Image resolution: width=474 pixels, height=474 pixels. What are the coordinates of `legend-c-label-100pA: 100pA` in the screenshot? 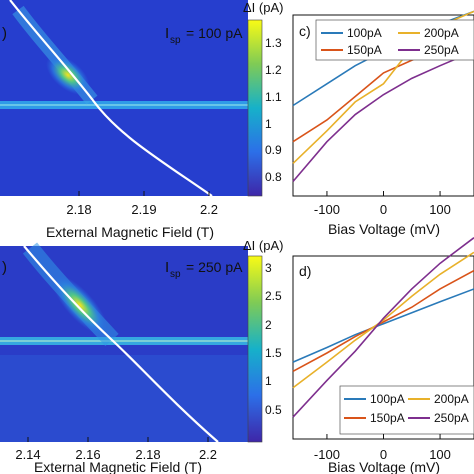 It's located at (364, 33).